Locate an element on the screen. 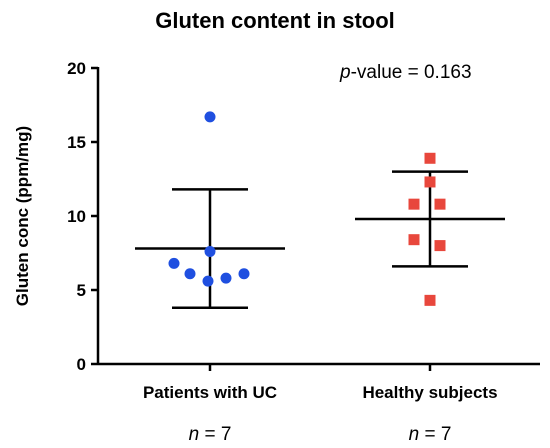  category-label: Healthy subjects is located at coordinates (429, 392).